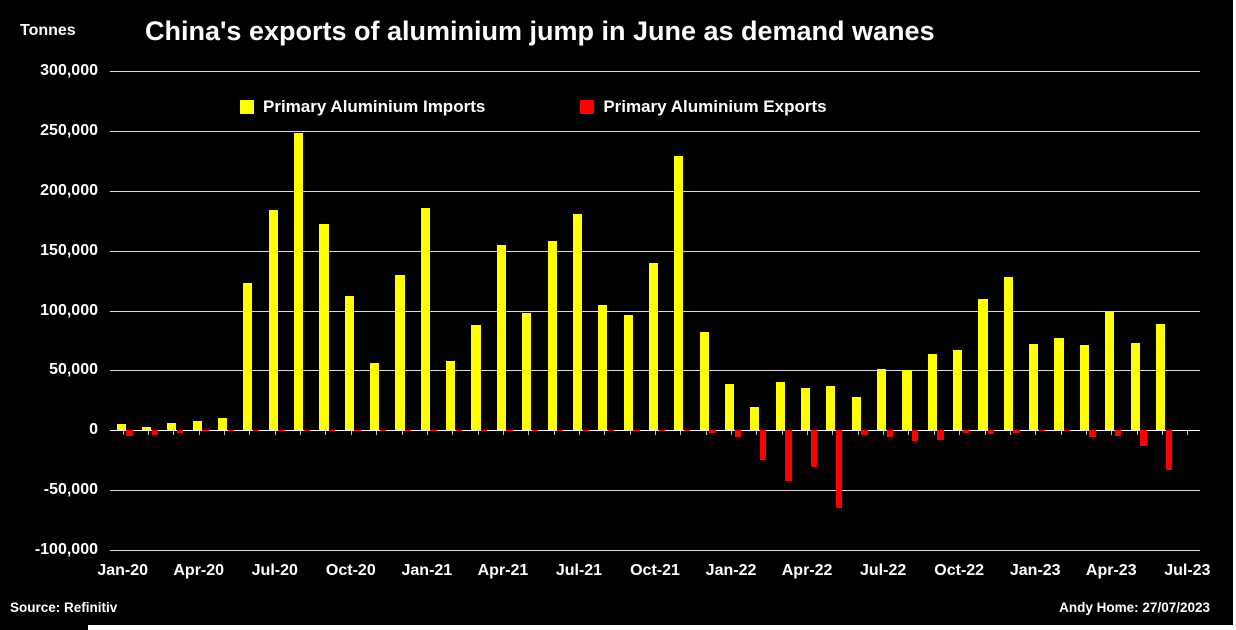 Image resolution: width=1236 pixels, height=630 pixels. What do you see at coordinates (1134, 607) in the screenshot?
I see `credit-label: Andy Home: 27/07/2023` at bounding box center [1134, 607].